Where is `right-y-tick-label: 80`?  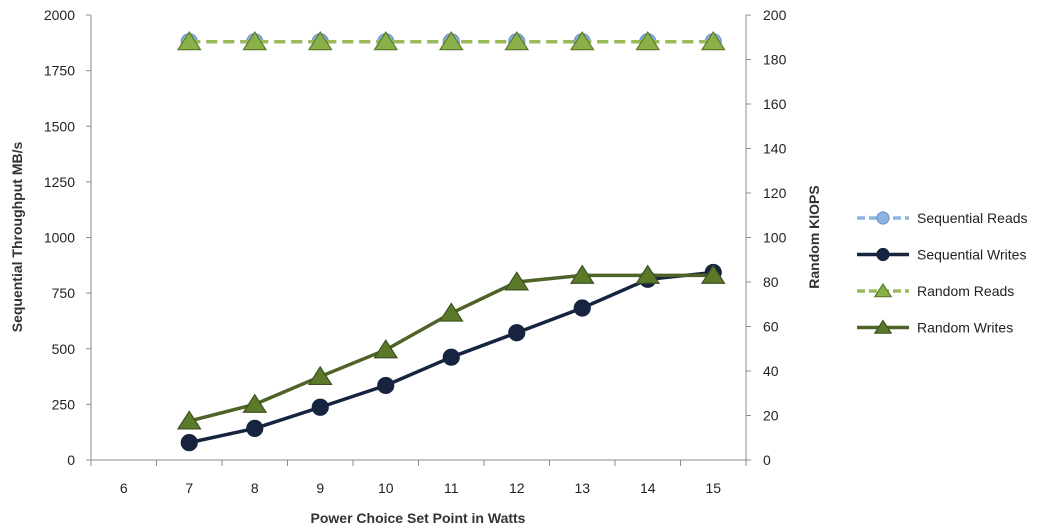 right-y-tick-label: 80 is located at coordinates (771, 282).